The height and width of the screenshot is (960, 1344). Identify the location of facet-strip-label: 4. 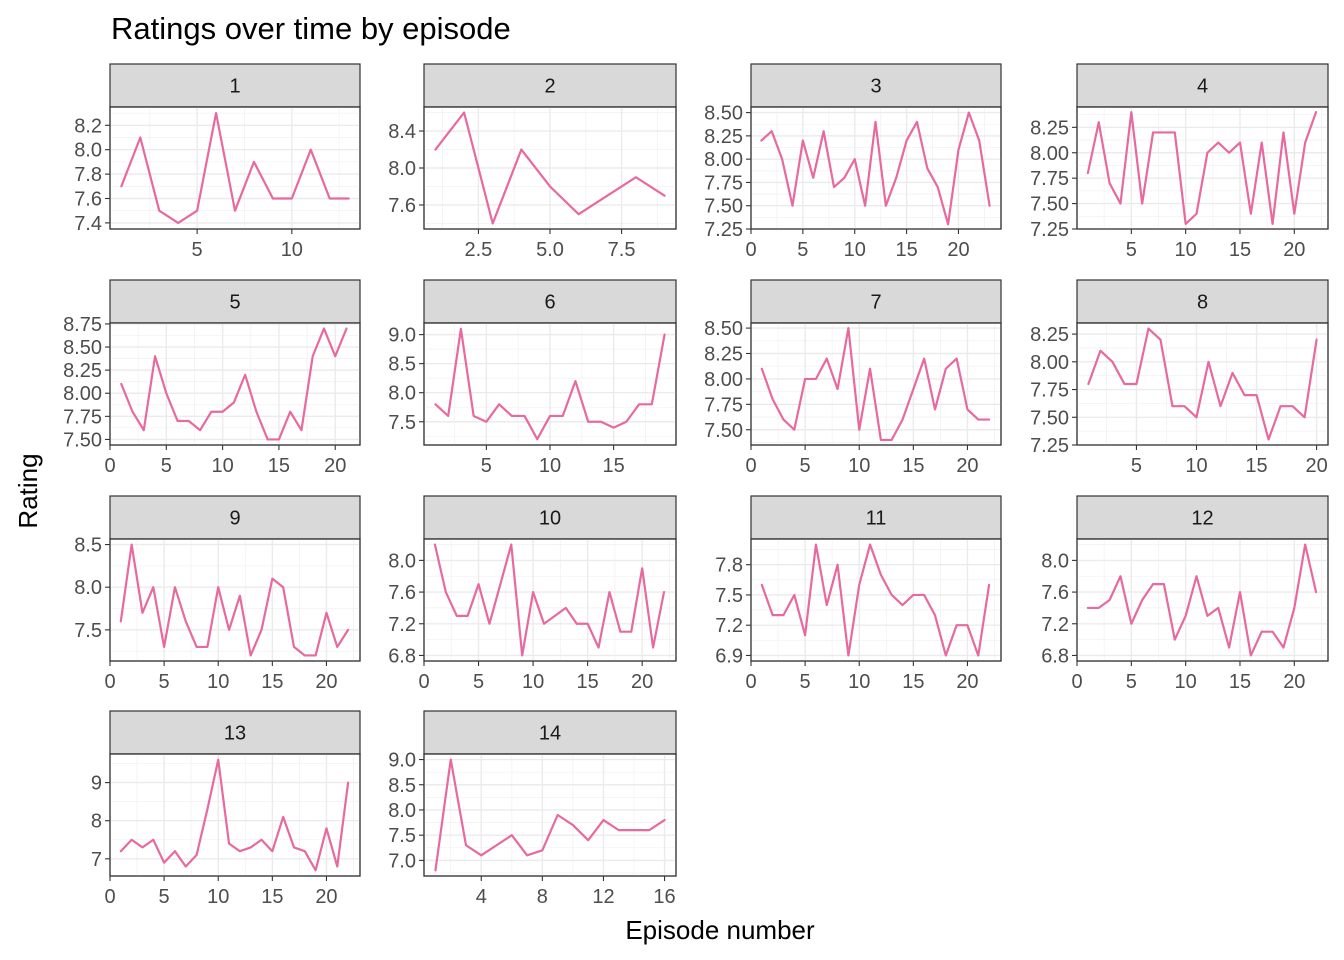
(1202, 87).